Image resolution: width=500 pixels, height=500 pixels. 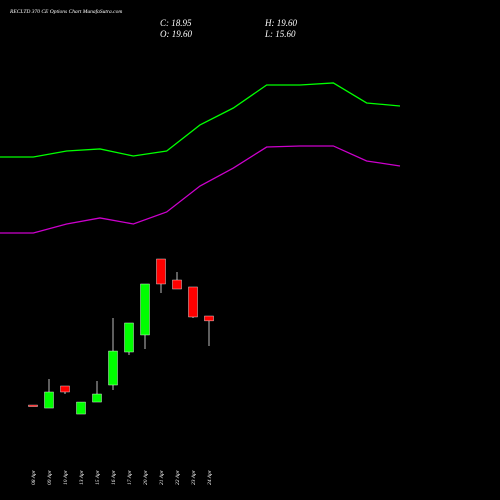 I want to click on x-tick-label: 13 Apr, so click(x=82, y=477).